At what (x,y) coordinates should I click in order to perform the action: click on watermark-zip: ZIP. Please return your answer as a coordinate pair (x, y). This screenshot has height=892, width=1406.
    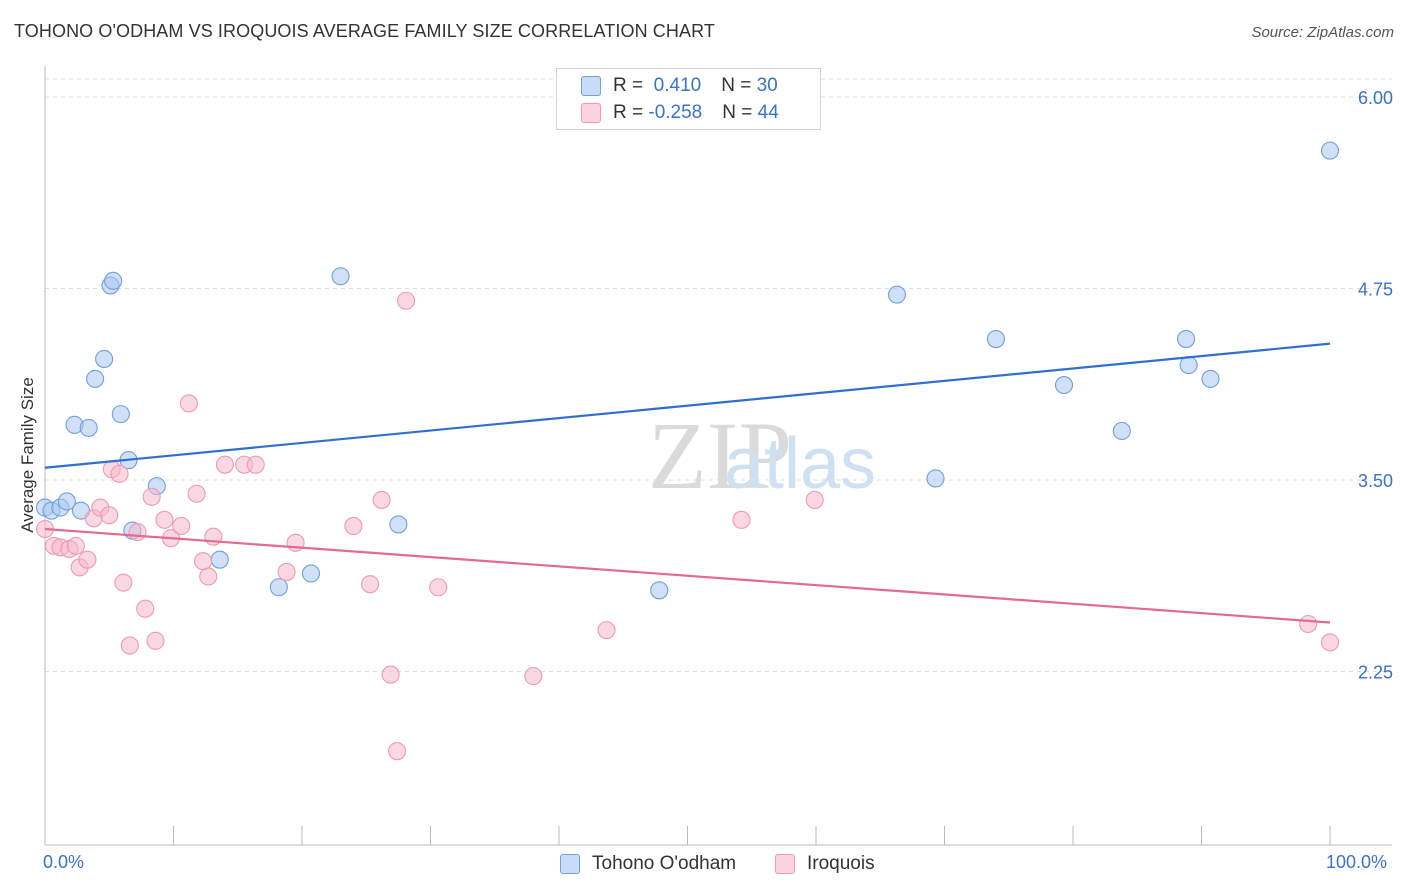
    Looking at the image, I should click on (720, 455).